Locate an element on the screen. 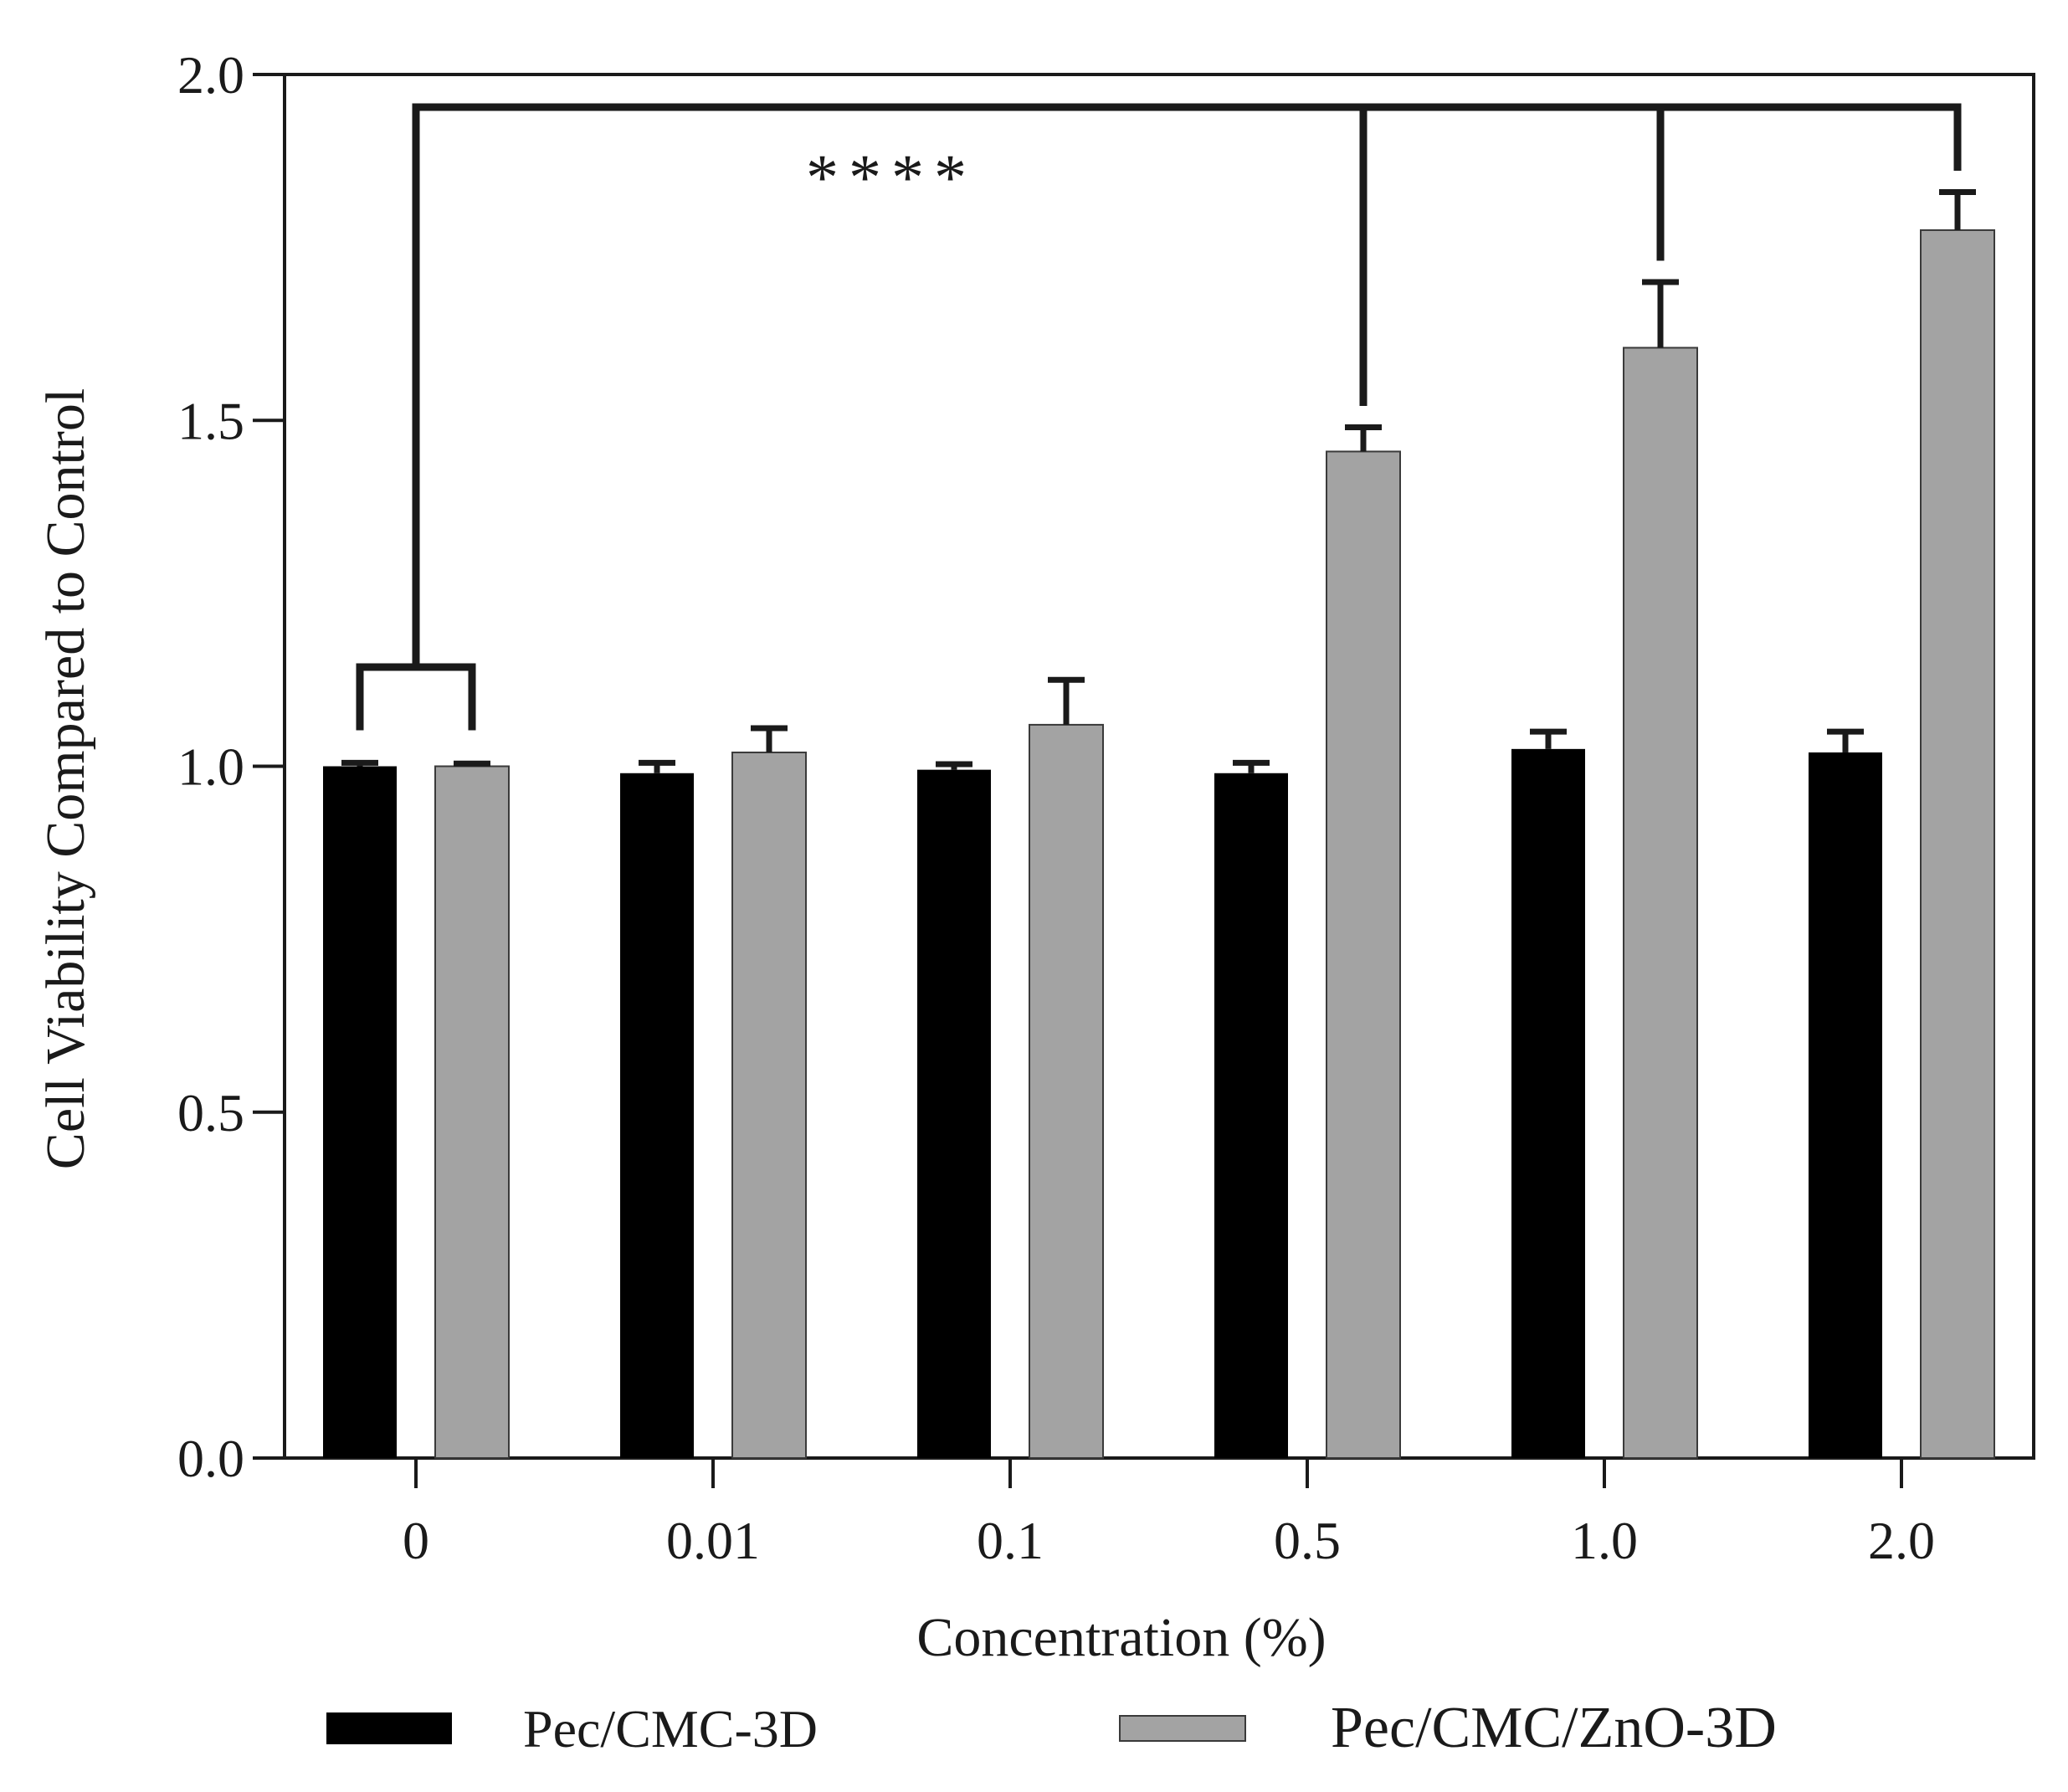  legend-layer: Pec/CMC-3D Pec/CMC/ZnO-3D is located at coordinates (1051, 1728).